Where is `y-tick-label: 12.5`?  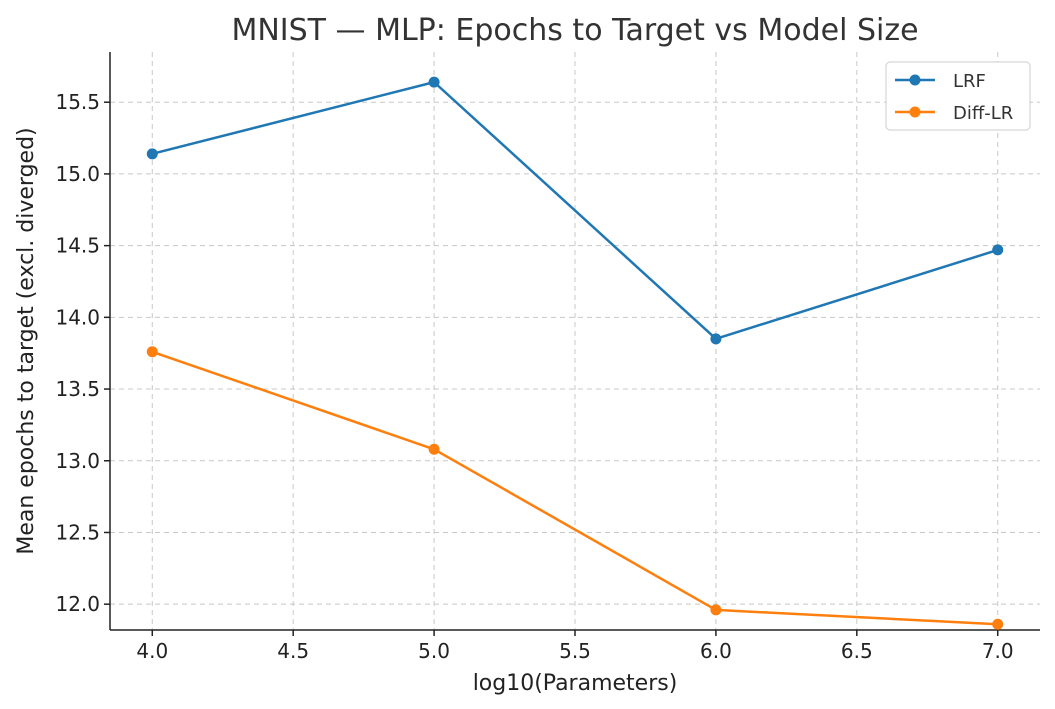
y-tick-label: 12.5 is located at coordinates (77, 532).